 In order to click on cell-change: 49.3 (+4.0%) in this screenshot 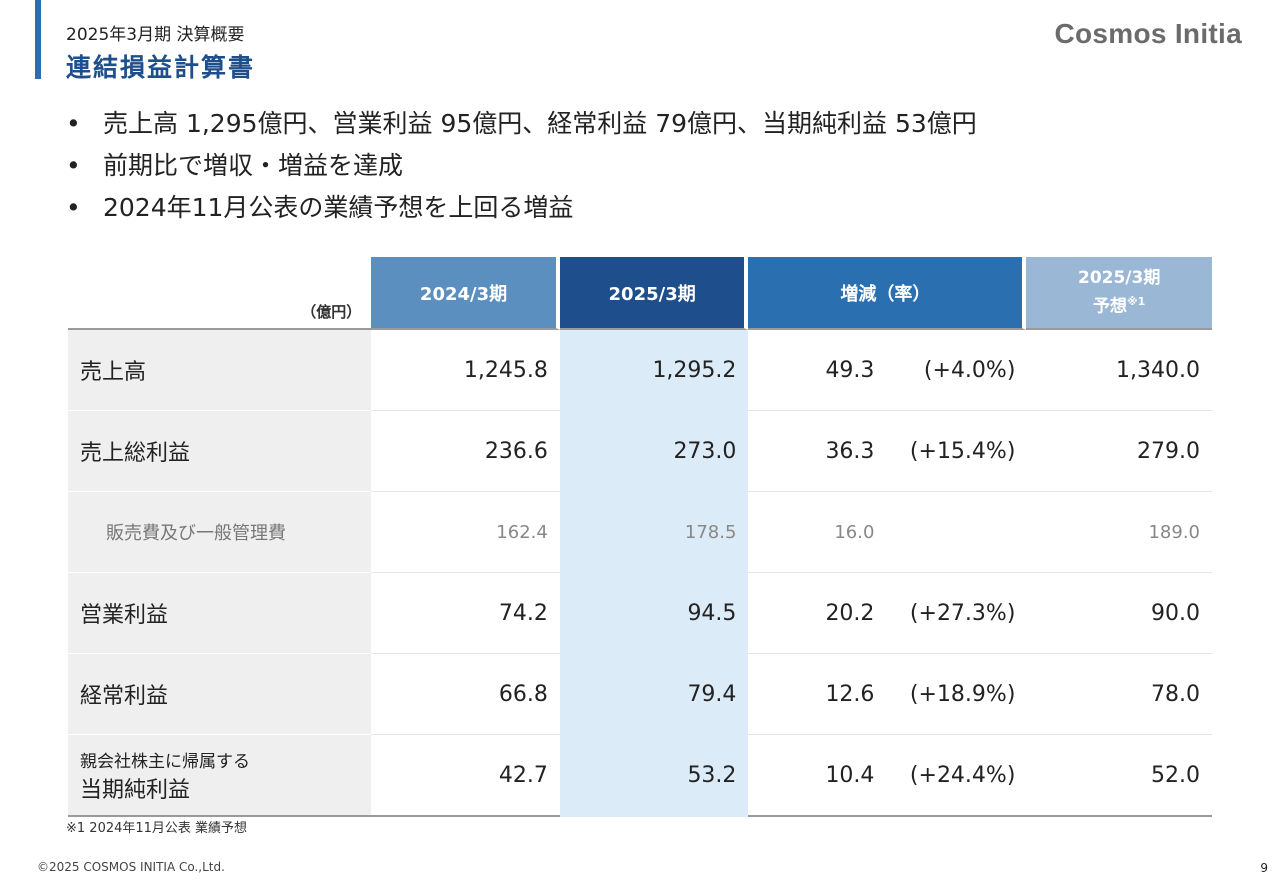, I will do `click(887, 370)`.